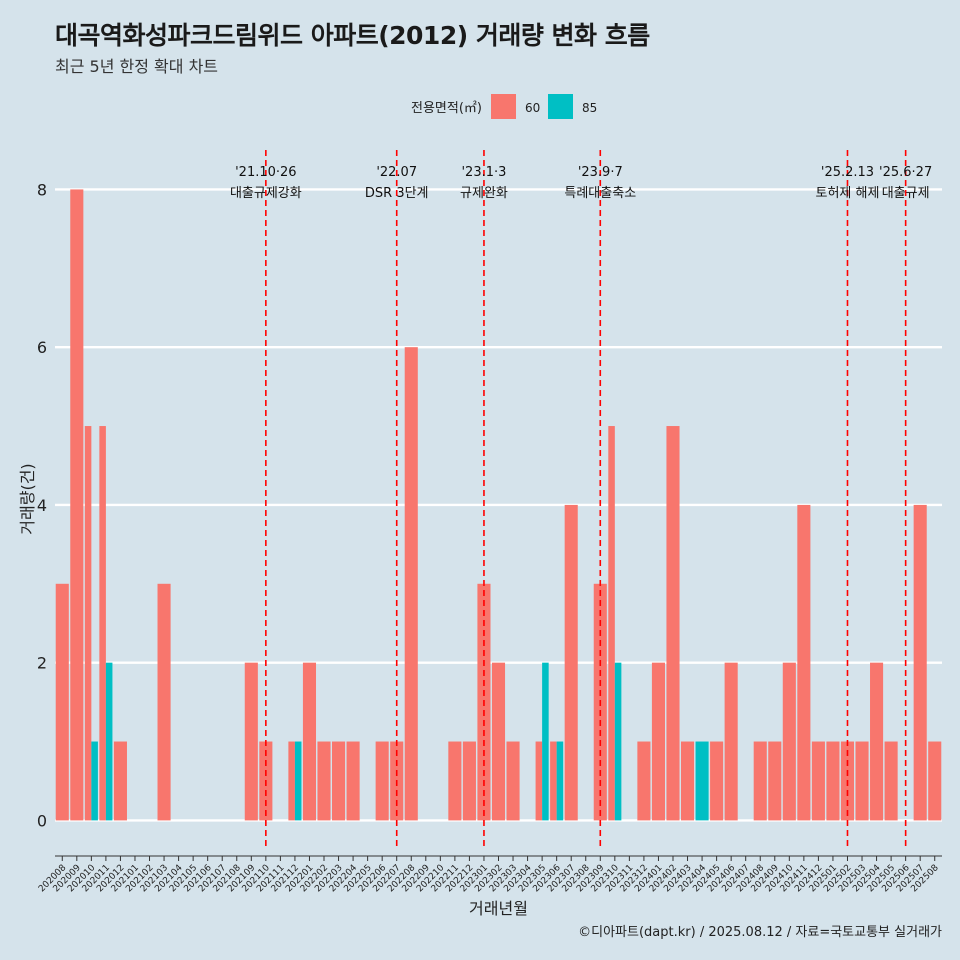 This screenshot has height=960, width=960. I want to click on legend-title: 전용면적(㎡), so click(446, 108).